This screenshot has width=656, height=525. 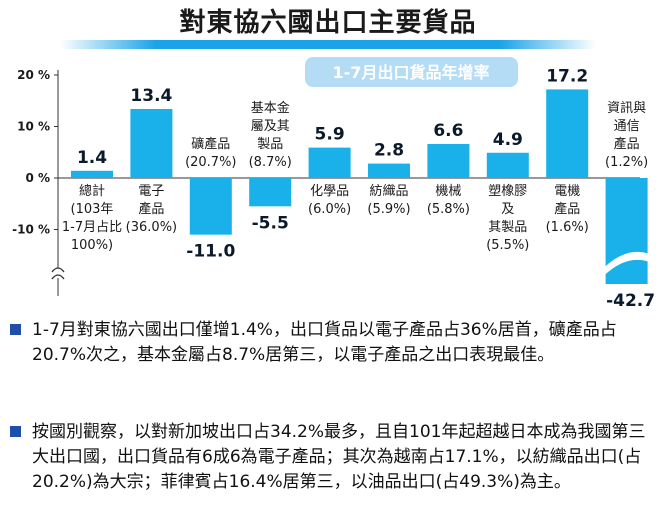 I want to click on data-label: 17.2, so click(x=567, y=76).